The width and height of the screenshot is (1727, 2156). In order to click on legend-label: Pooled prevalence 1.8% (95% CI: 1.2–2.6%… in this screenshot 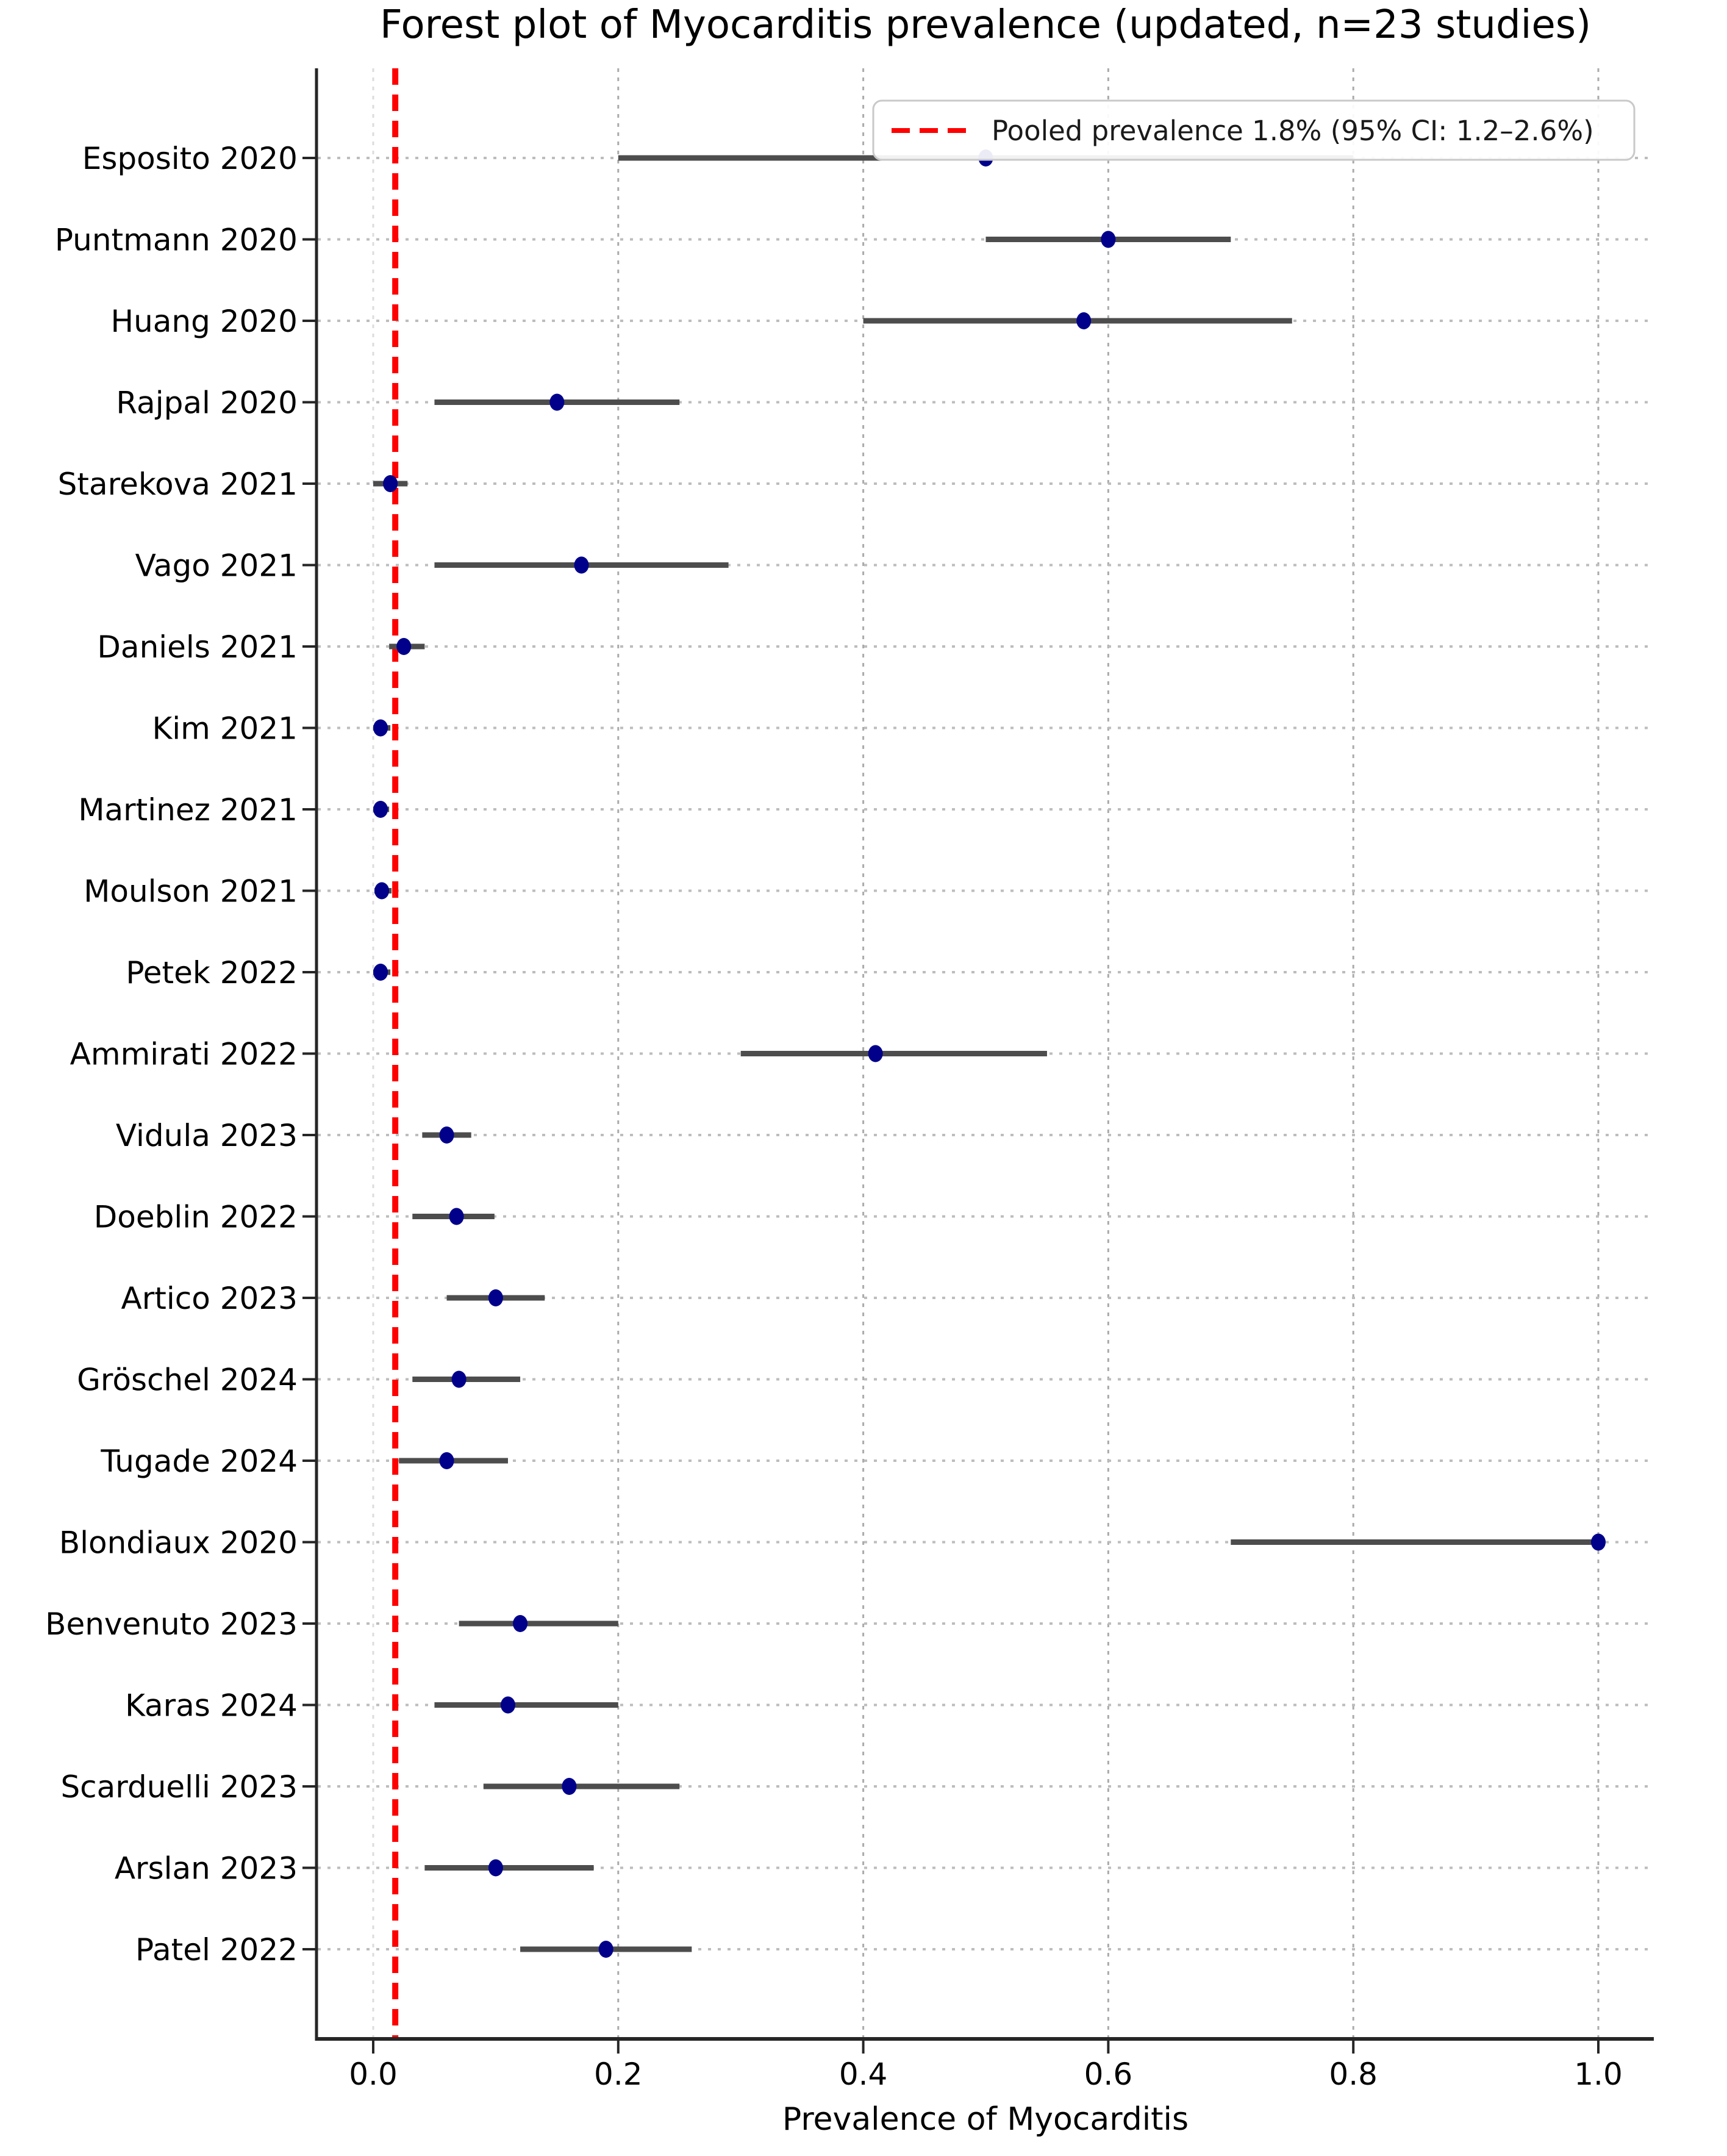, I will do `click(1293, 131)`.